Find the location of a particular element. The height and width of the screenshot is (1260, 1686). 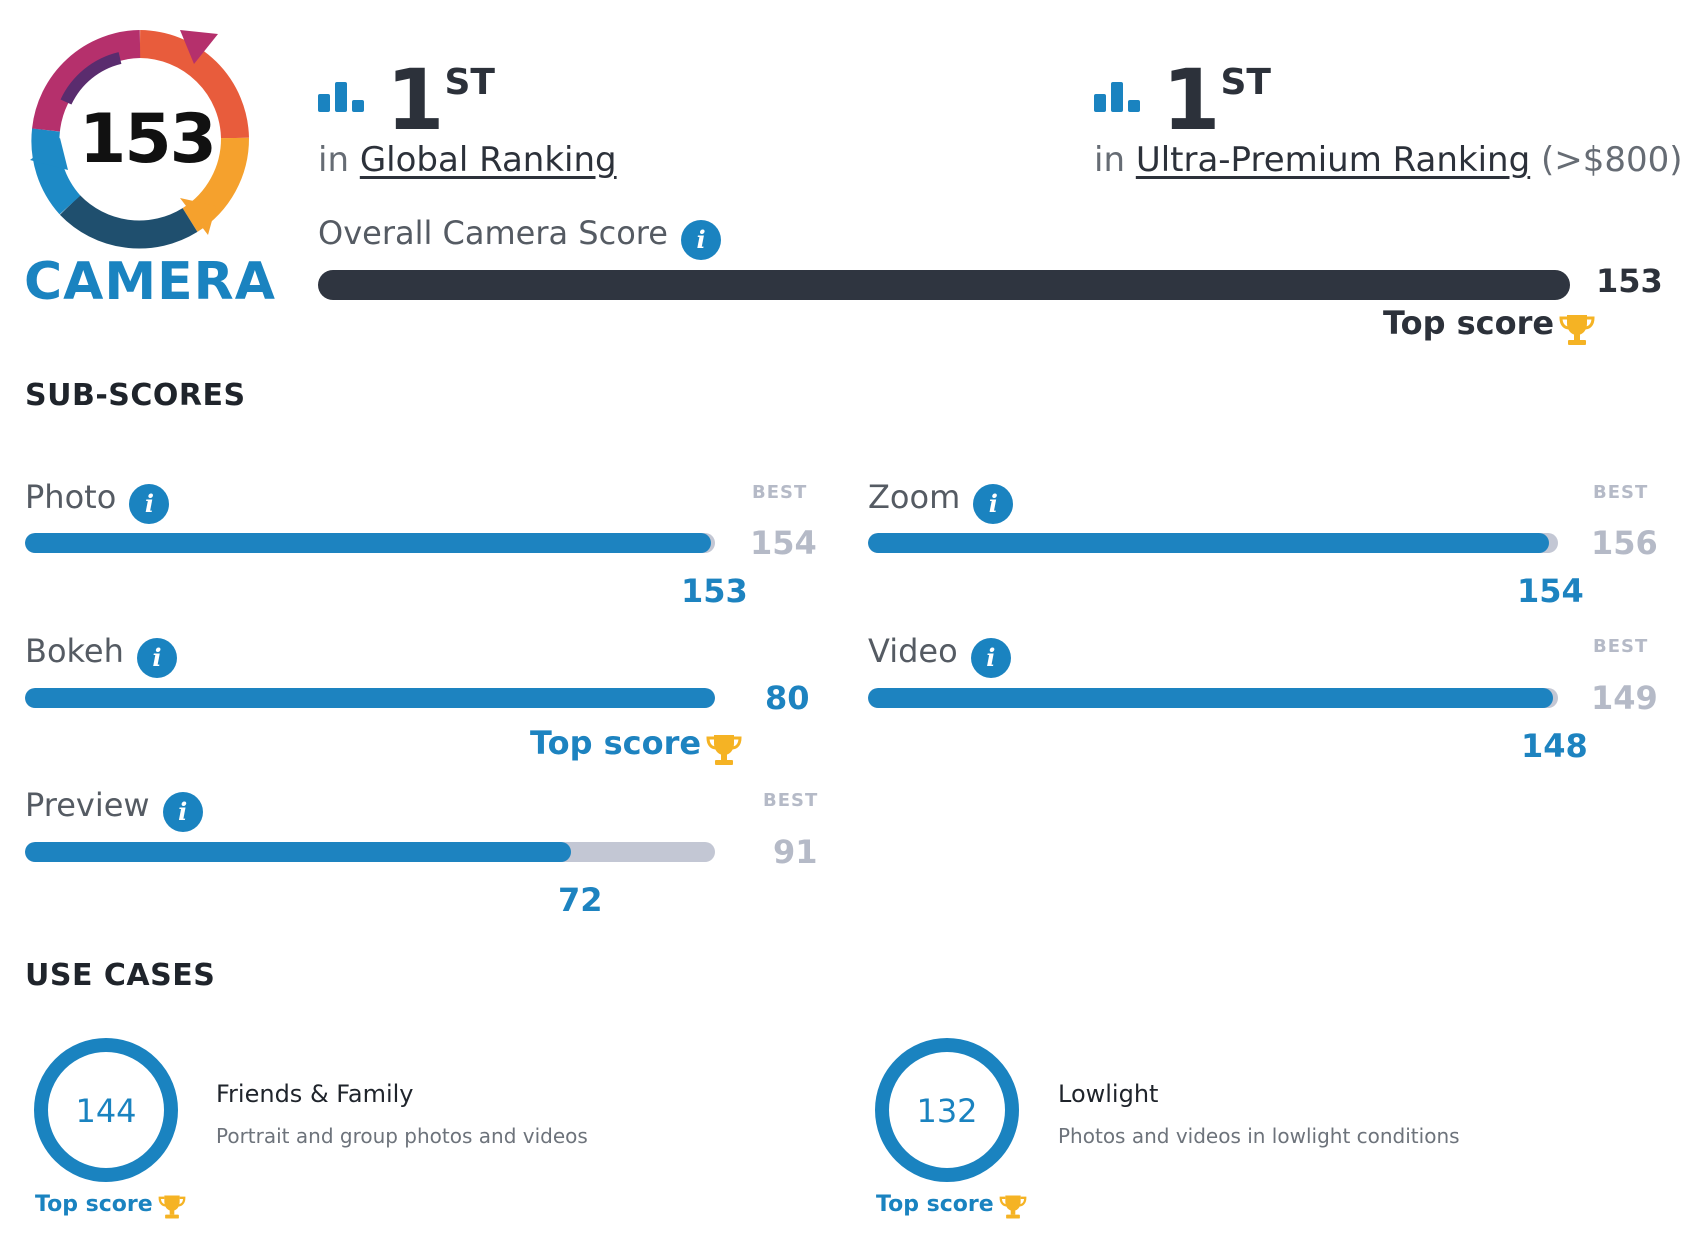

global-rank: 1ST is located at coordinates (440, 100).